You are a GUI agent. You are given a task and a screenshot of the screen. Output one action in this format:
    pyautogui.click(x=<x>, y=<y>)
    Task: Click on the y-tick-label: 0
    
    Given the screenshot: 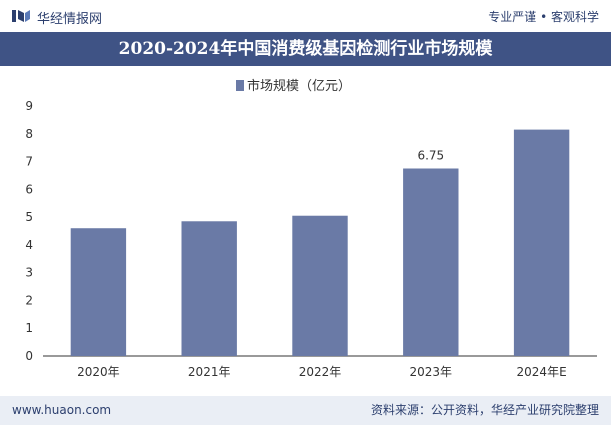 What is the action you would take?
    pyautogui.click(x=29, y=356)
    